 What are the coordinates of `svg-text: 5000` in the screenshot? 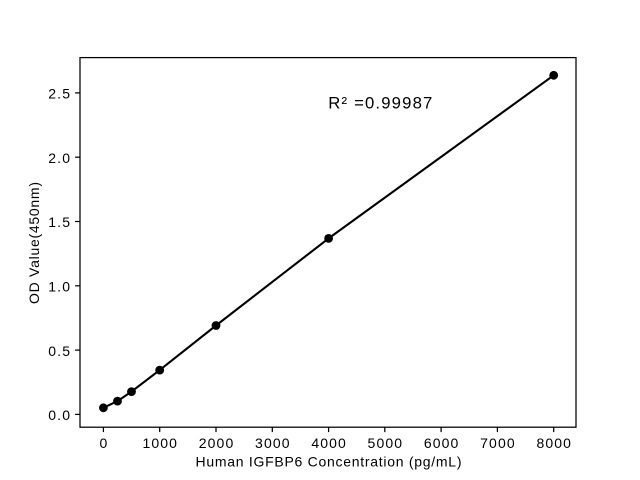 It's located at (385, 443).